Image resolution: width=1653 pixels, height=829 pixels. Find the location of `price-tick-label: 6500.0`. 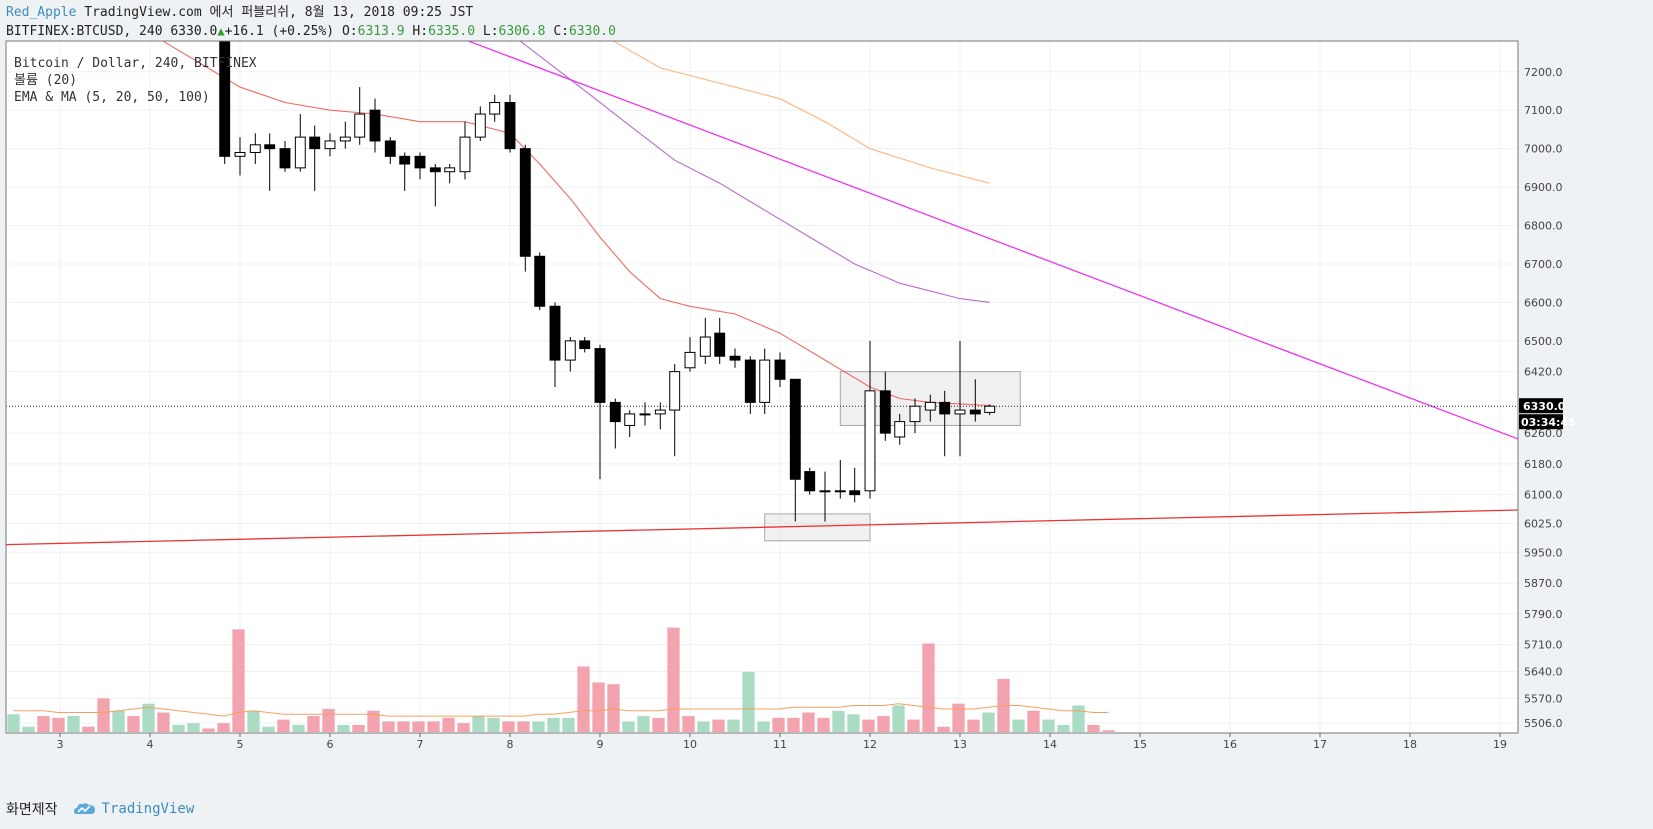

price-tick-label: 6500.0 is located at coordinates (1543, 341).